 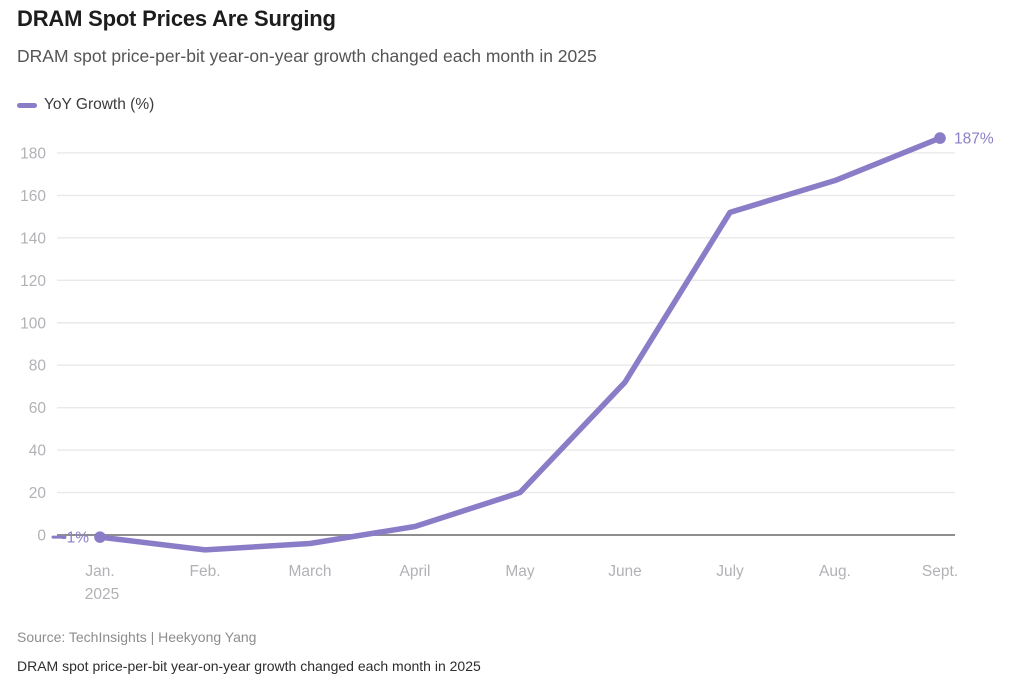 What do you see at coordinates (102, 594) in the screenshot?
I see `x-axis-year-label: 2025` at bounding box center [102, 594].